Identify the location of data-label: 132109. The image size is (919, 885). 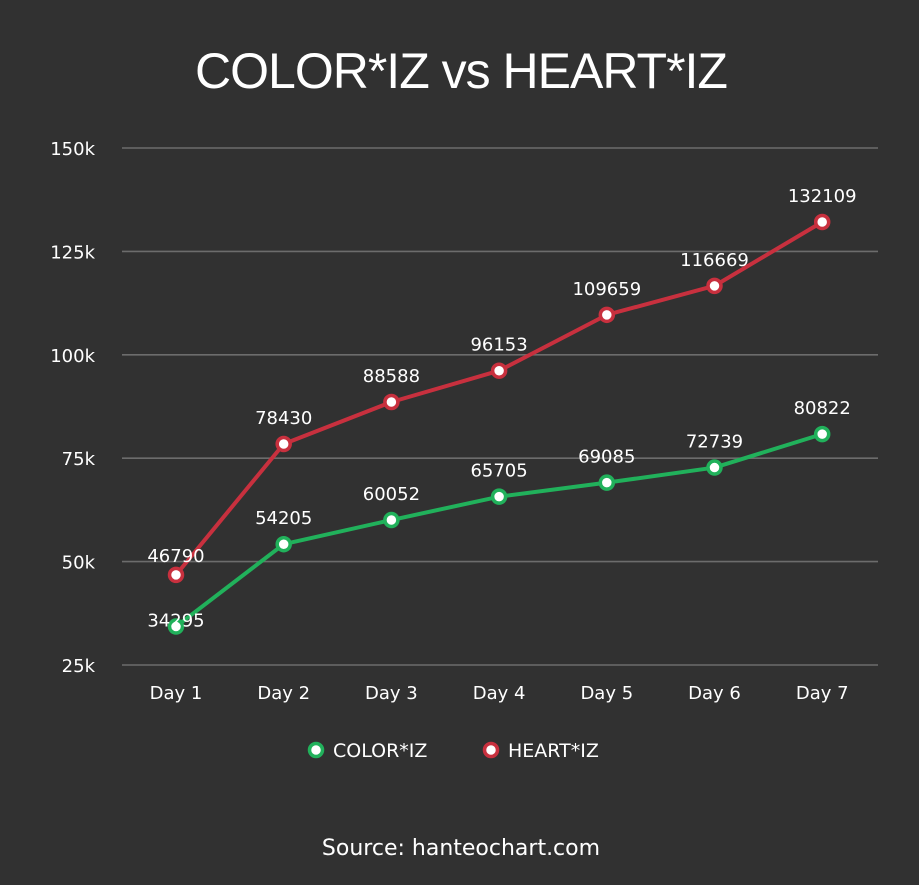
(822, 196).